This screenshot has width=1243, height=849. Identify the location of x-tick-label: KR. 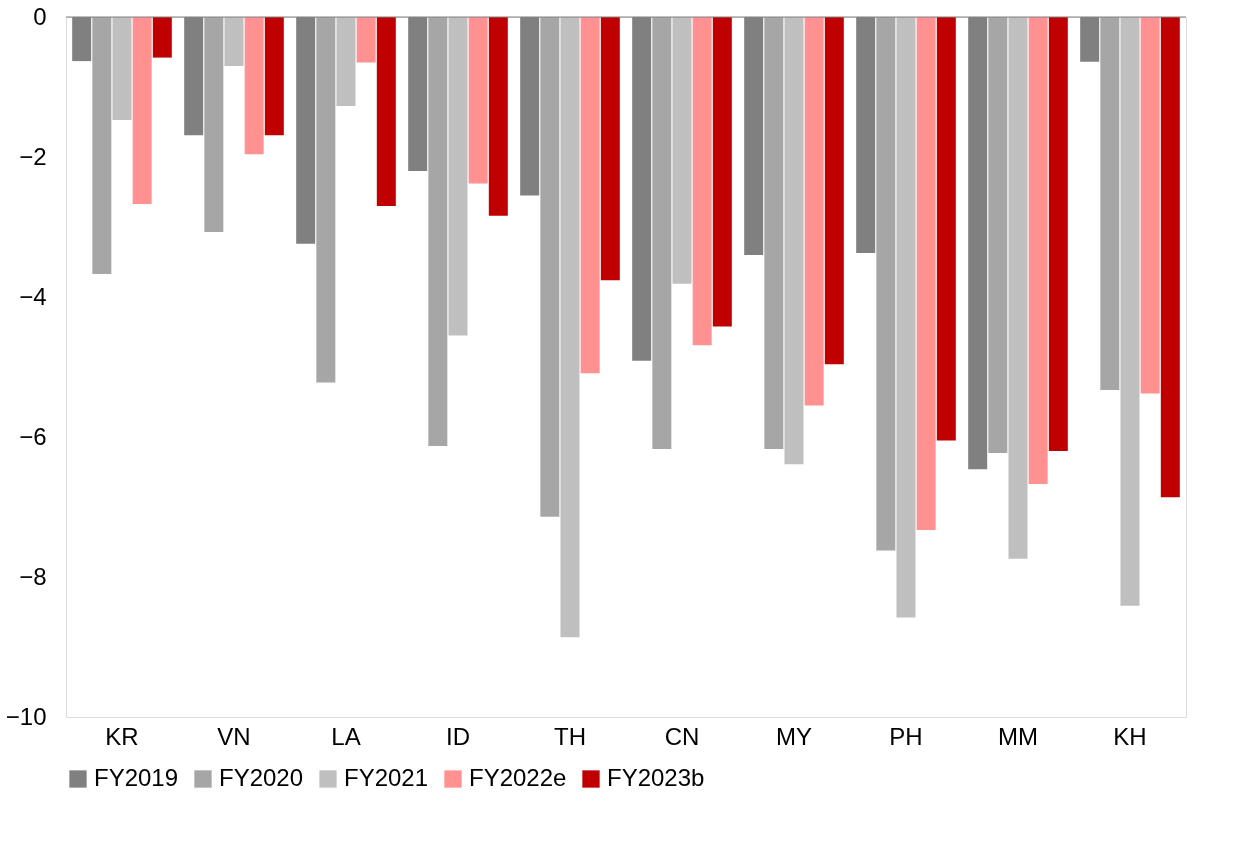
(122, 736).